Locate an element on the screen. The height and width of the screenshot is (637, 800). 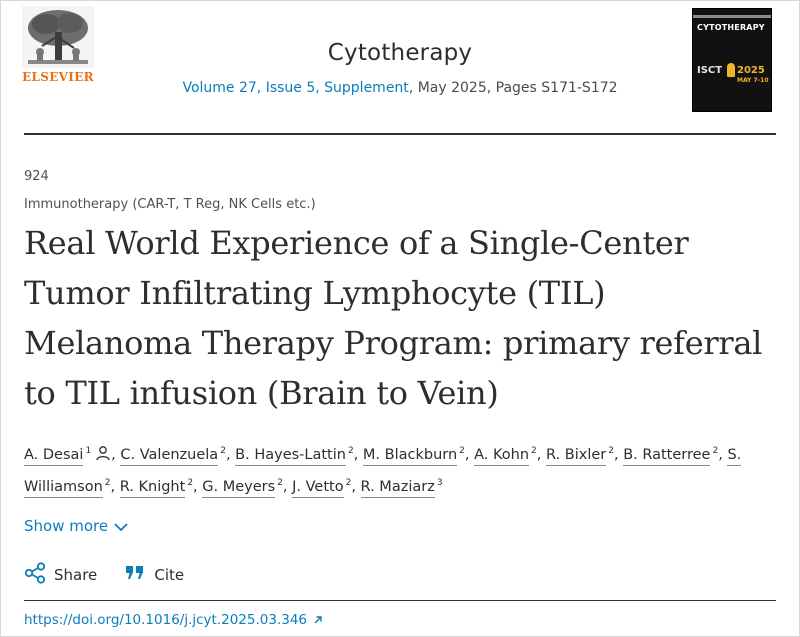
share-button: Share is located at coordinates (60, 573).